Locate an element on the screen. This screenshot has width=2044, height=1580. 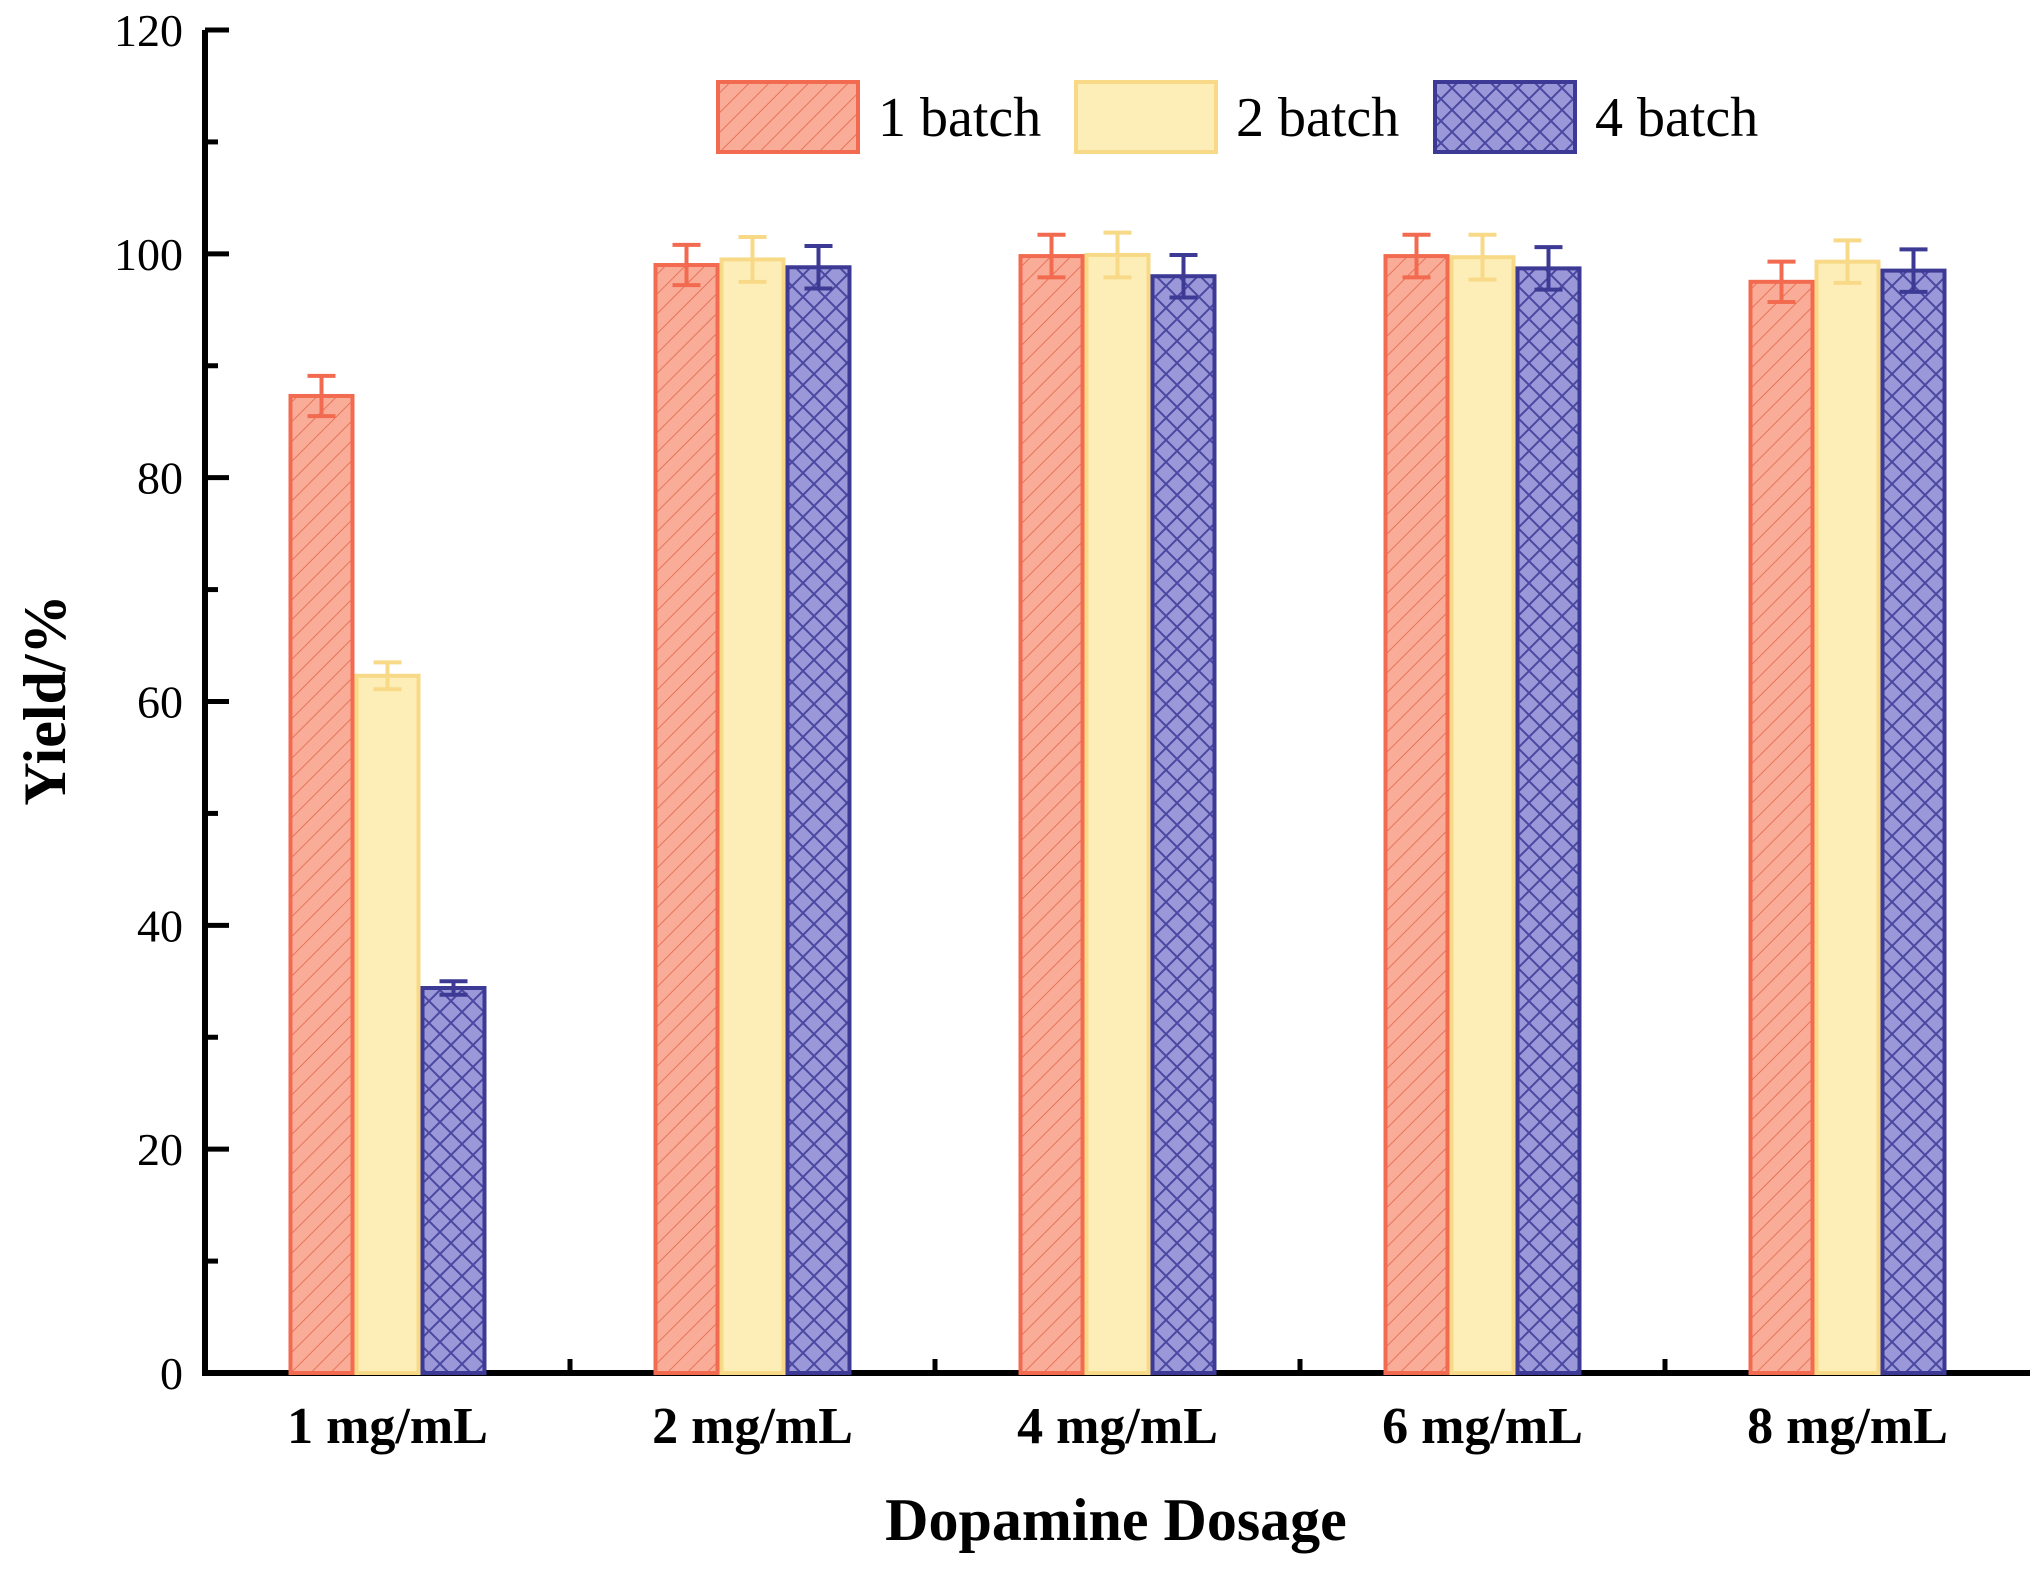
y-tick-label: 120 is located at coordinates (148, 30).